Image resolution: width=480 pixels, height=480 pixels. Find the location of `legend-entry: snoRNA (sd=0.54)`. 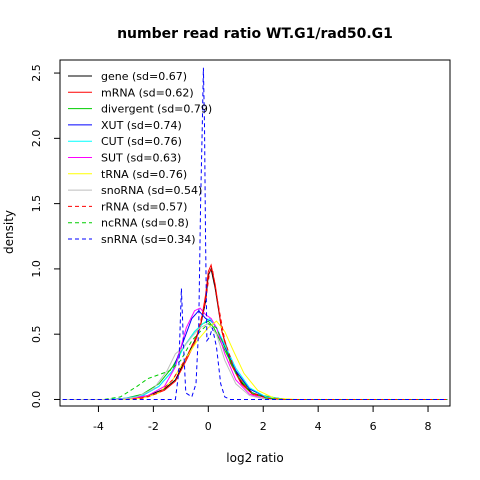

legend-entry: snoRNA (sd=0.54) is located at coordinates (151, 190).